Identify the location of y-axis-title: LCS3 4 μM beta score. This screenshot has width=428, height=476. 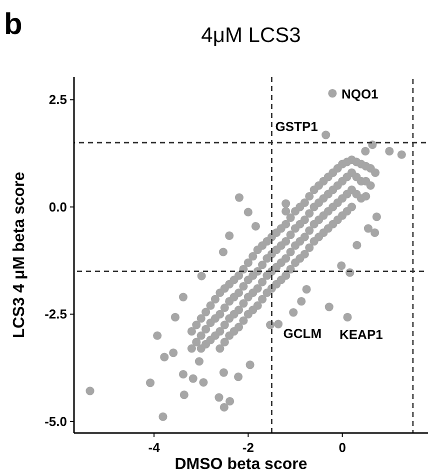
(19, 255).